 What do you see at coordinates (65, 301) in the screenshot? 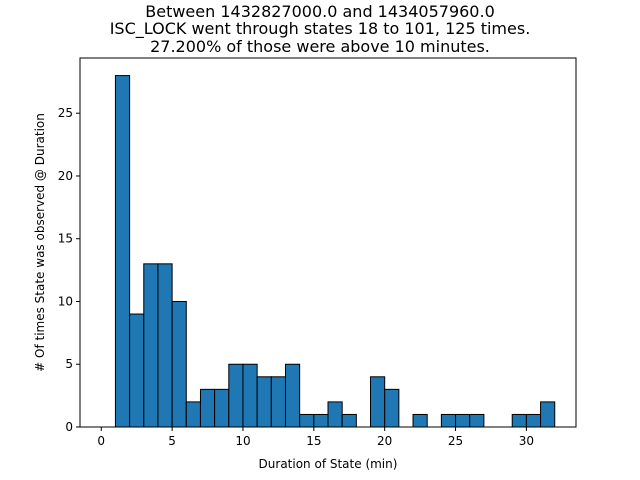
I see `y-tick-label: 10` at bounding box center [65, 301].